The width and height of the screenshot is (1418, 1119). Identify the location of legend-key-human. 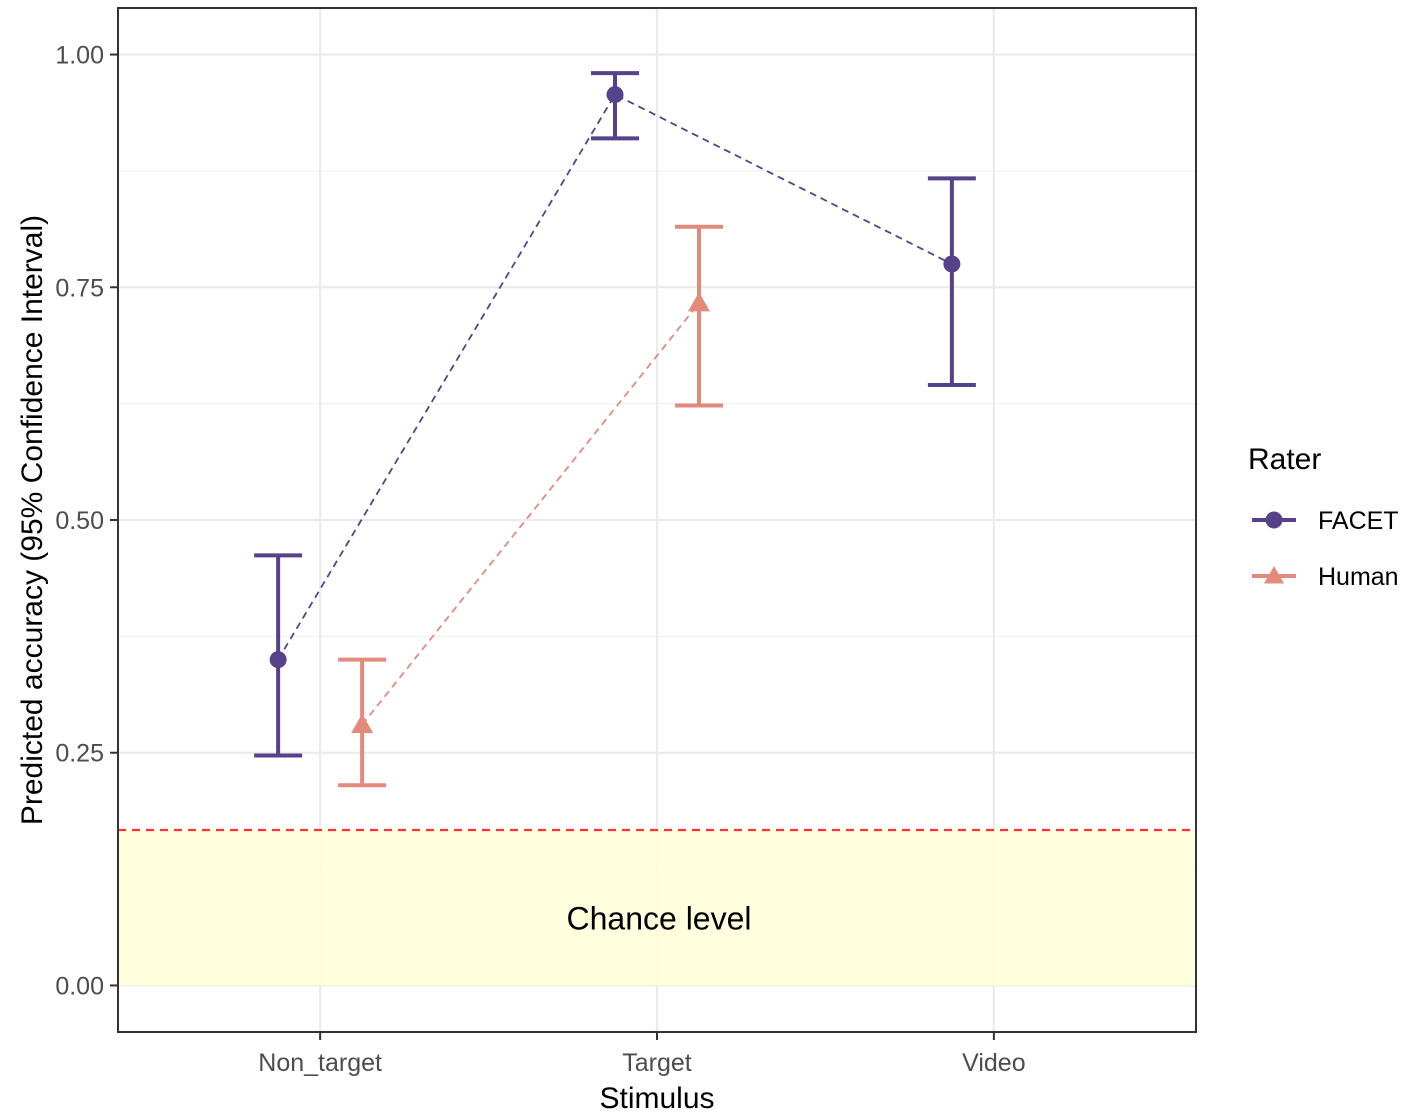
(1274, 575).